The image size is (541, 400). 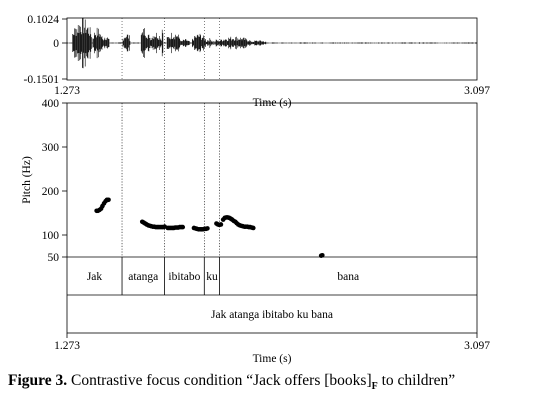 What do you see at coordinates (271, 43) in the screenshot?
I see `waveform-trace` at bounding box center [271, 43].